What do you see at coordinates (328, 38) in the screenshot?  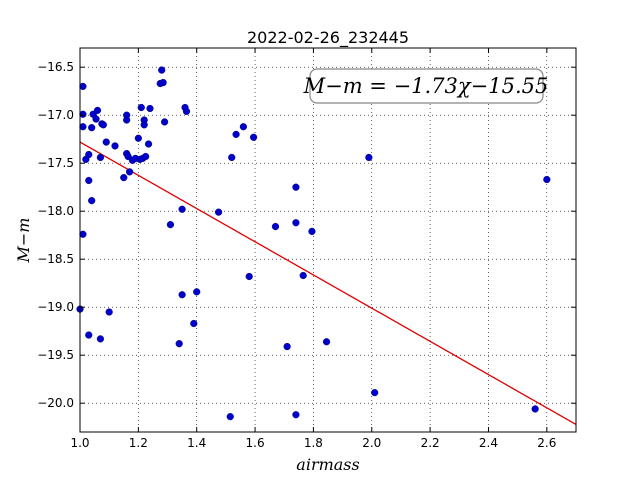 I see `chart-title: 2022-02-26_232445` at bounding box center [328, 38].